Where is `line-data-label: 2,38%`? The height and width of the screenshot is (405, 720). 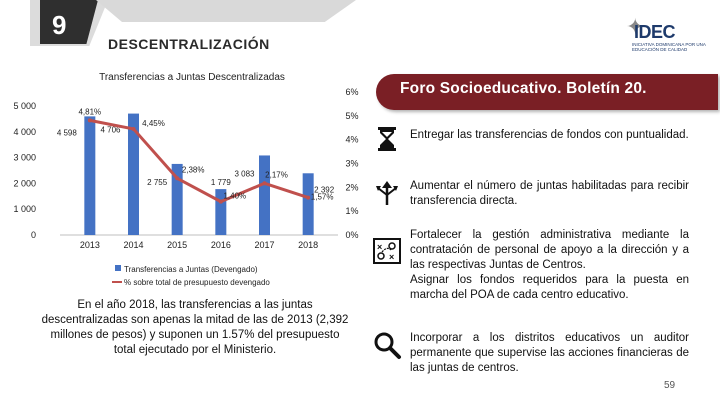
line-data-label: 2,38% is located at coordinates (193, 169).